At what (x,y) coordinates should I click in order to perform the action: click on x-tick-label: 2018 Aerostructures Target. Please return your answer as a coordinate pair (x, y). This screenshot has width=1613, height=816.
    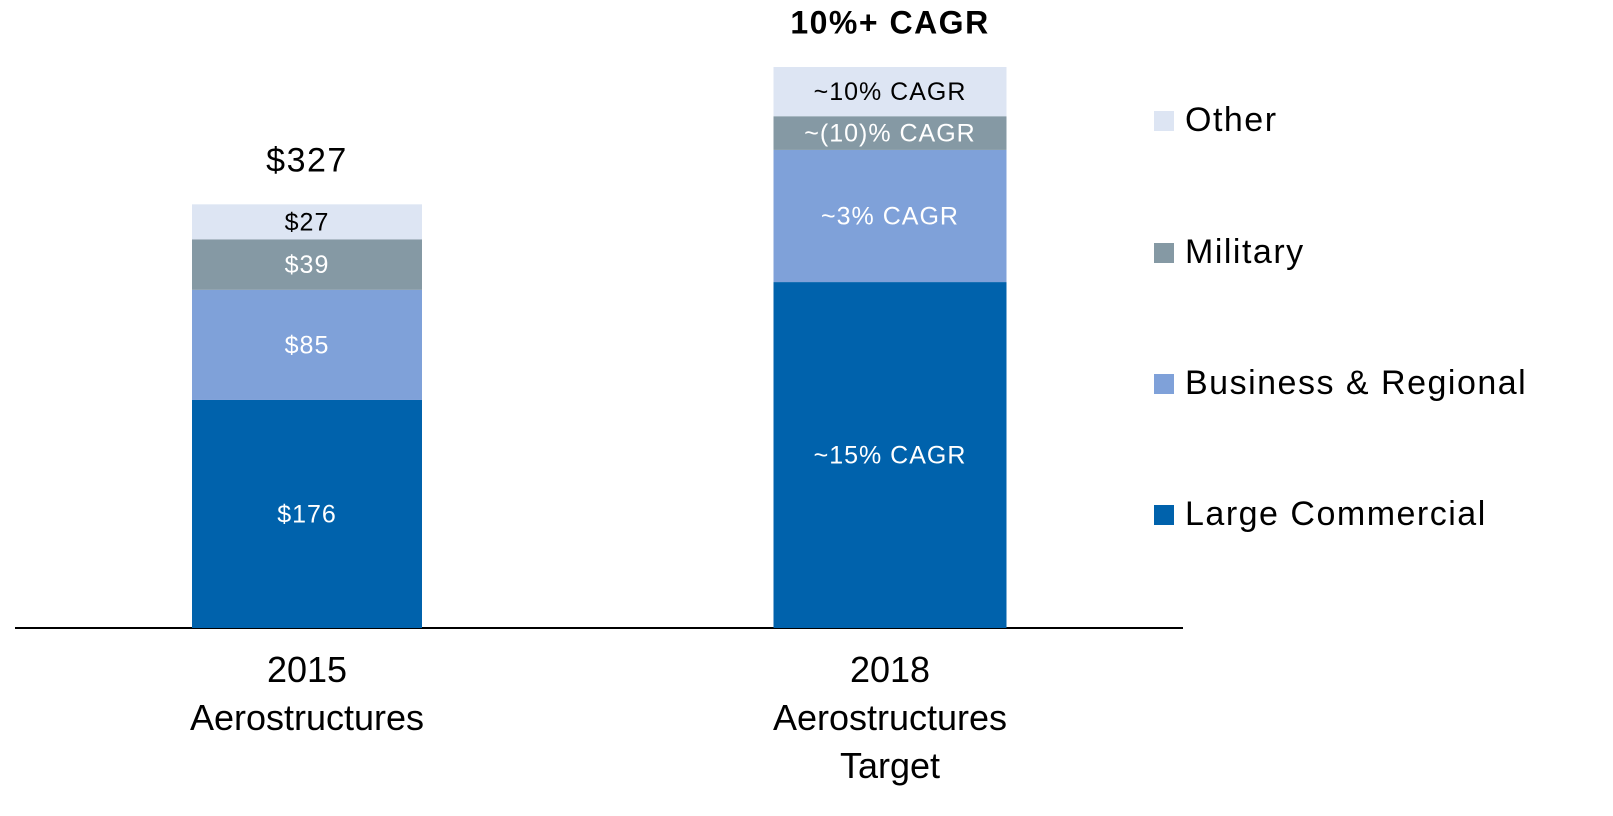
    Looking at the image, I should click on (890, 717).